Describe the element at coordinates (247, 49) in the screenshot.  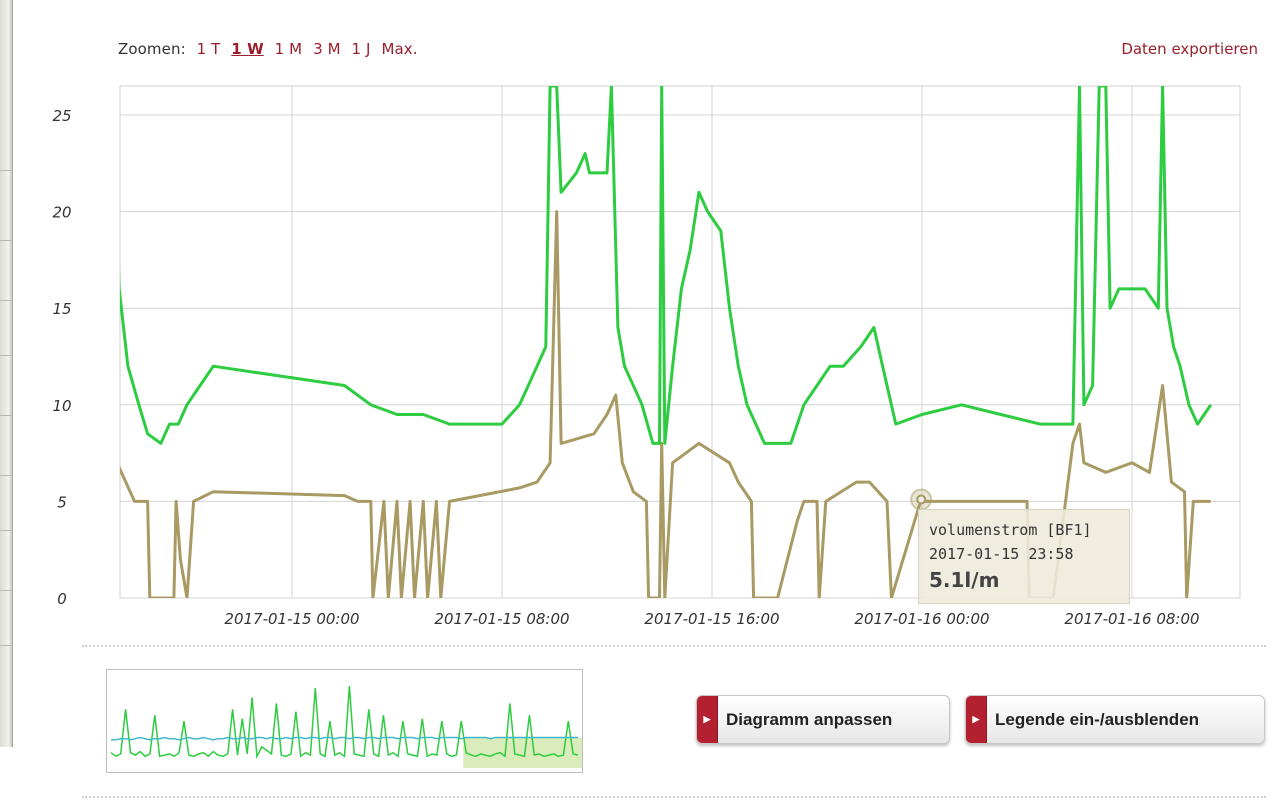
I see `zoom-option-1w: 1 W` at that location.